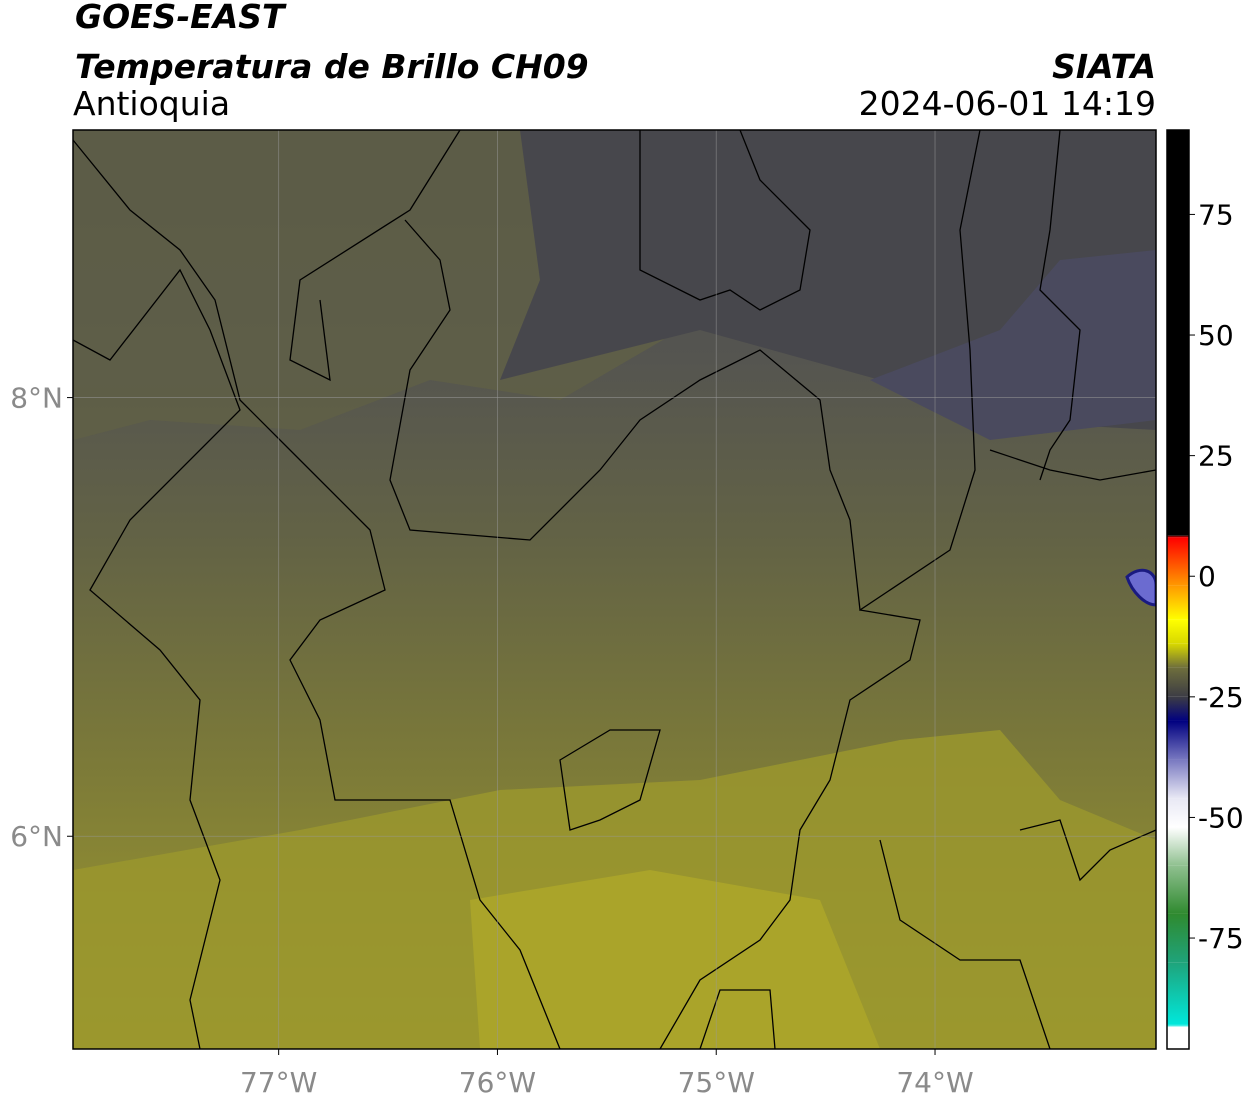 The image size is (1252, 1099). I want to click on region: Antioquia, so click(151, 103).